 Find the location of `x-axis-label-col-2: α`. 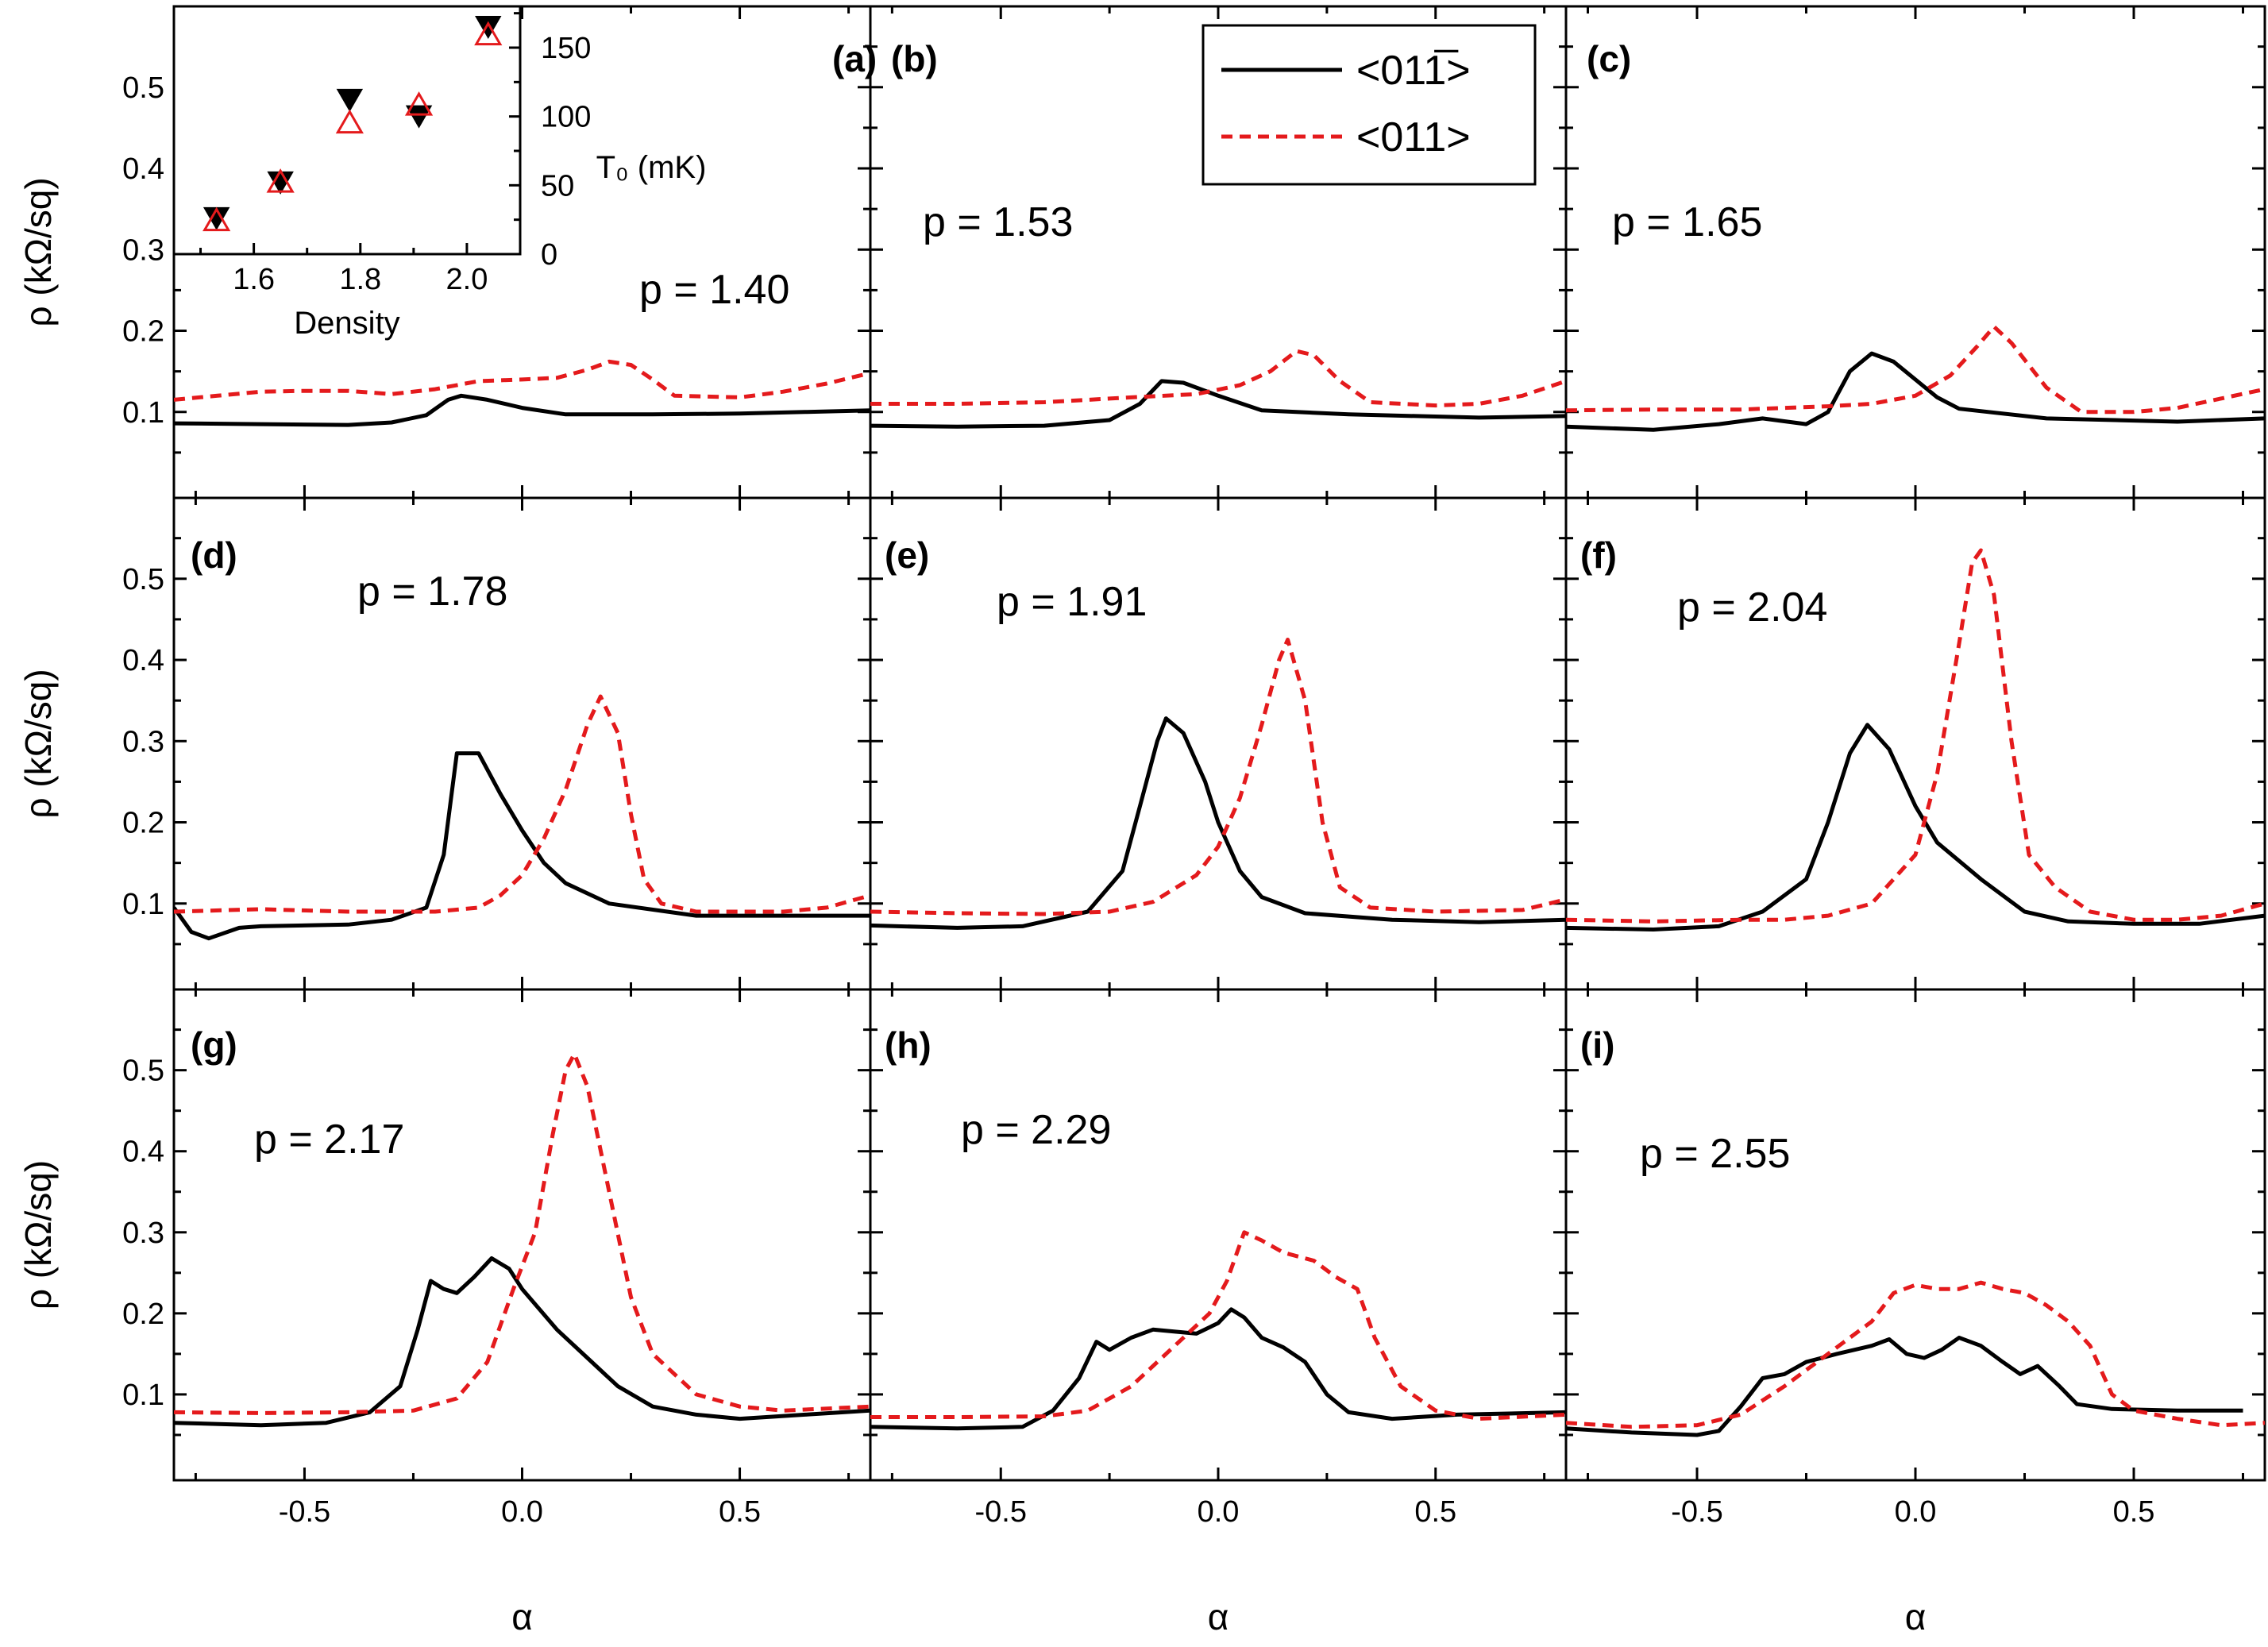

x-axis-label-col-2: α is located at coordinates (1218, 1616).